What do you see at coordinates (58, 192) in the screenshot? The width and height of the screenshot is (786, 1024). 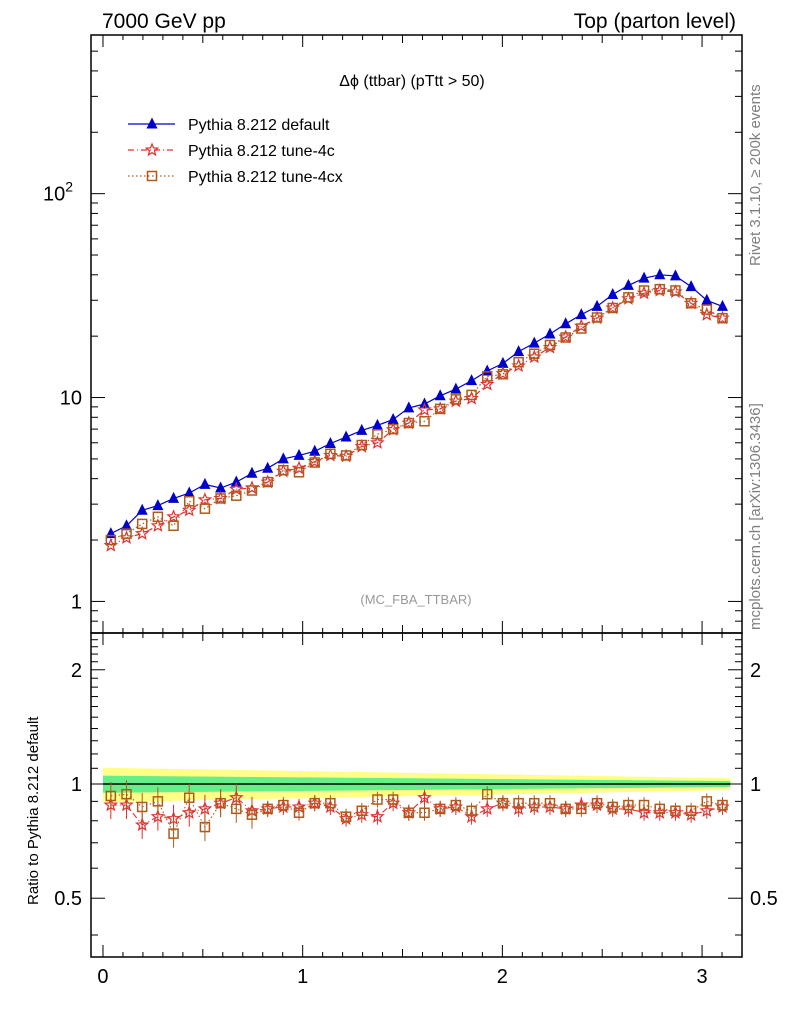 I see `y-tick-label: 102` at bounding box center [58, 192].